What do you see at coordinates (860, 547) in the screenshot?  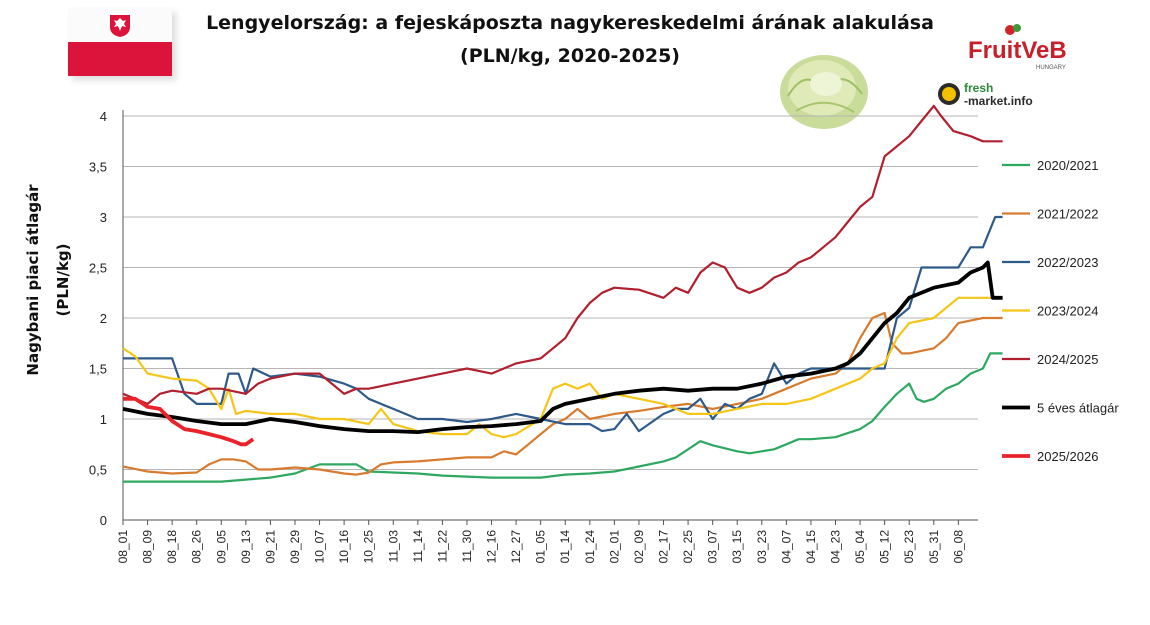 I see `x-tick-label: 05_04` at bounding box center [860, 547].